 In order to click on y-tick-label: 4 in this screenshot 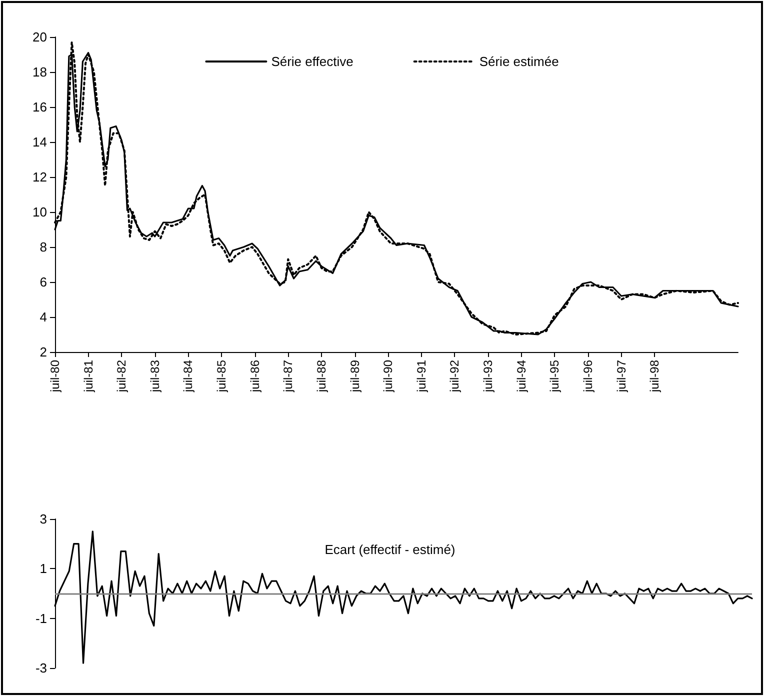, I will do `click(43, 317)`.